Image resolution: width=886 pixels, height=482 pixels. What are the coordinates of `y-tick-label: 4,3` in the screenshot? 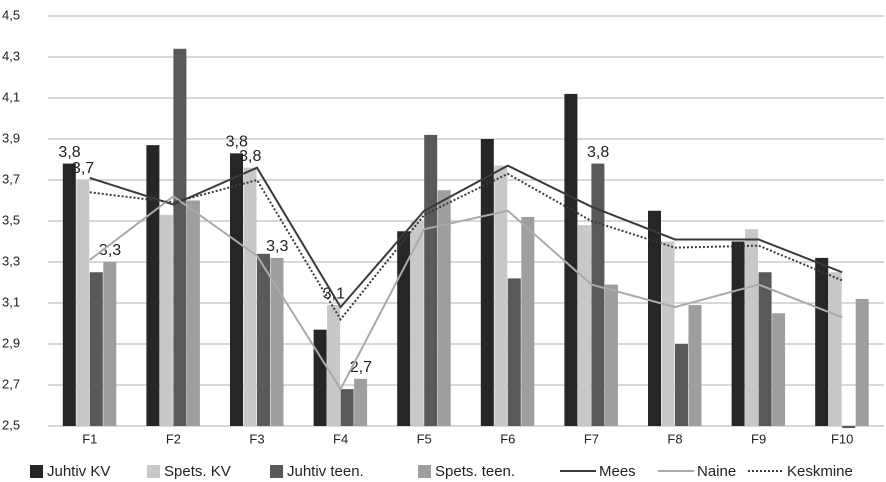 It's located at (11, 55).